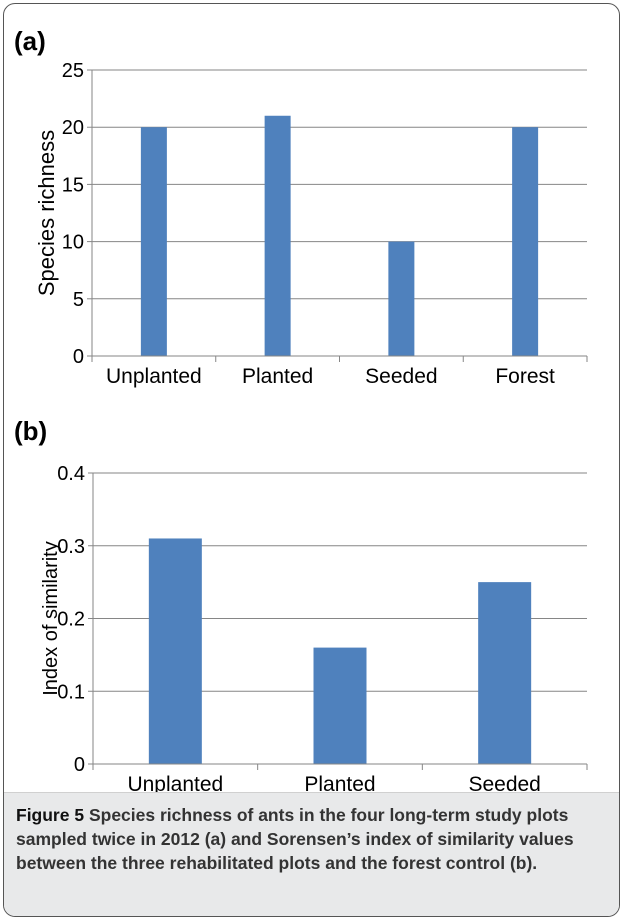 This screenshot has height=922, width=625. I want to click on panel-label-a: (a), so click(30, 41).